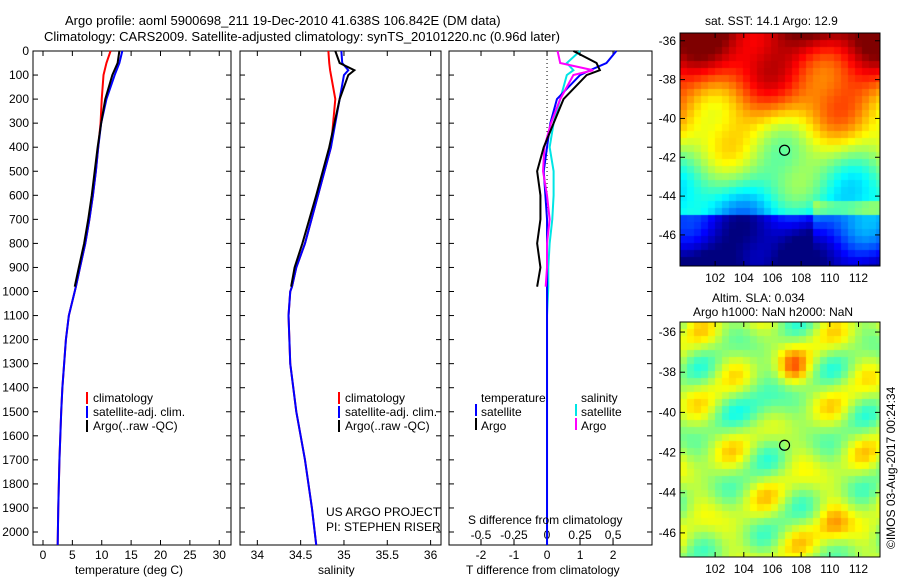 Image resolution: width=900 pixels, height=580 pixels. Describe the element at coordinates (545, 520) in the screenshot. I see `diff-x2label: S difference from climatology` at that location.